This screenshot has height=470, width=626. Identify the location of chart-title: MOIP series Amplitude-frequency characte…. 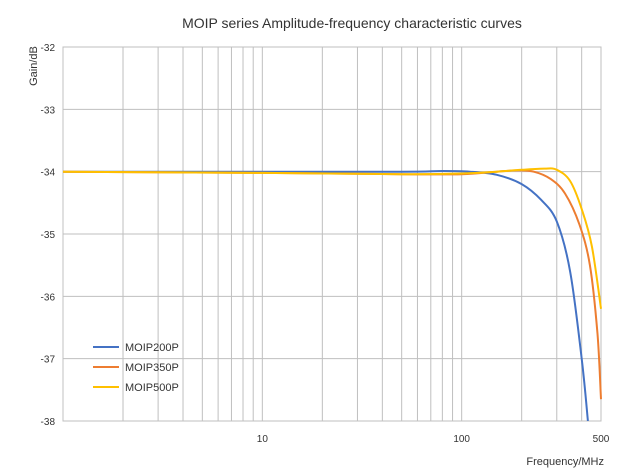
(352, 23).